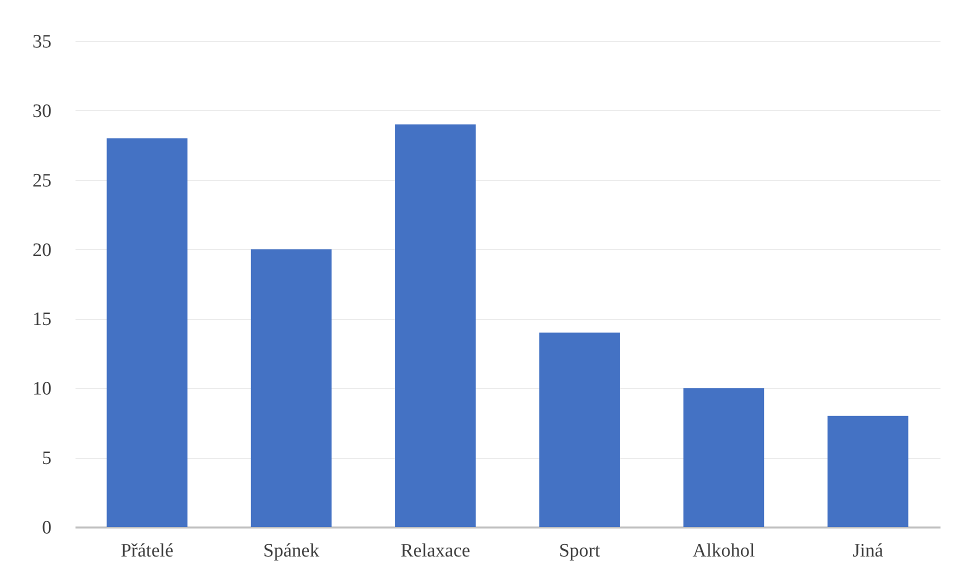 This screenshot has height=581, width=954. Describe the element at coordinates (291, 551) in the screenshot. I see `x-tick-label: Spánek` at that location.